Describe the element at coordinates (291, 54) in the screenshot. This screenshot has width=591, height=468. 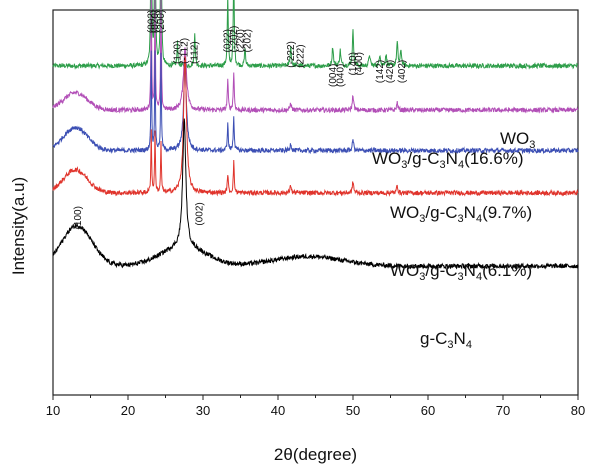
I see `peak-label: (-222)` at that location.